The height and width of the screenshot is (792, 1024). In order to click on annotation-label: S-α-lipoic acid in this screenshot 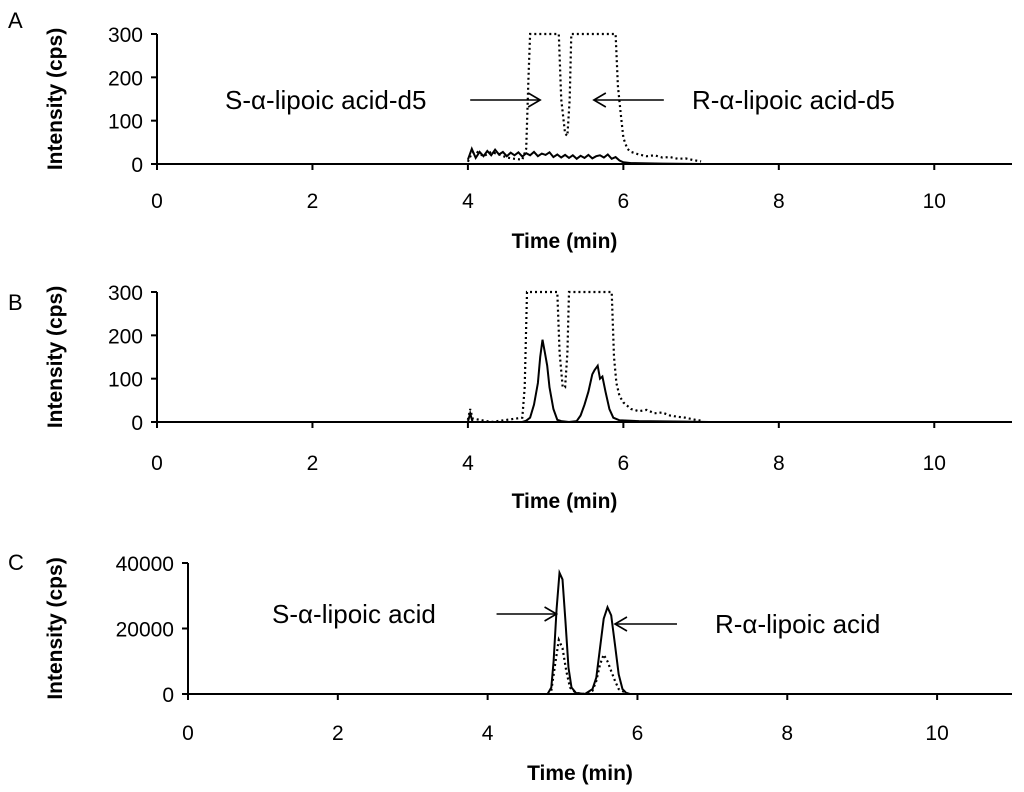, I will do `click(354, 614)`.